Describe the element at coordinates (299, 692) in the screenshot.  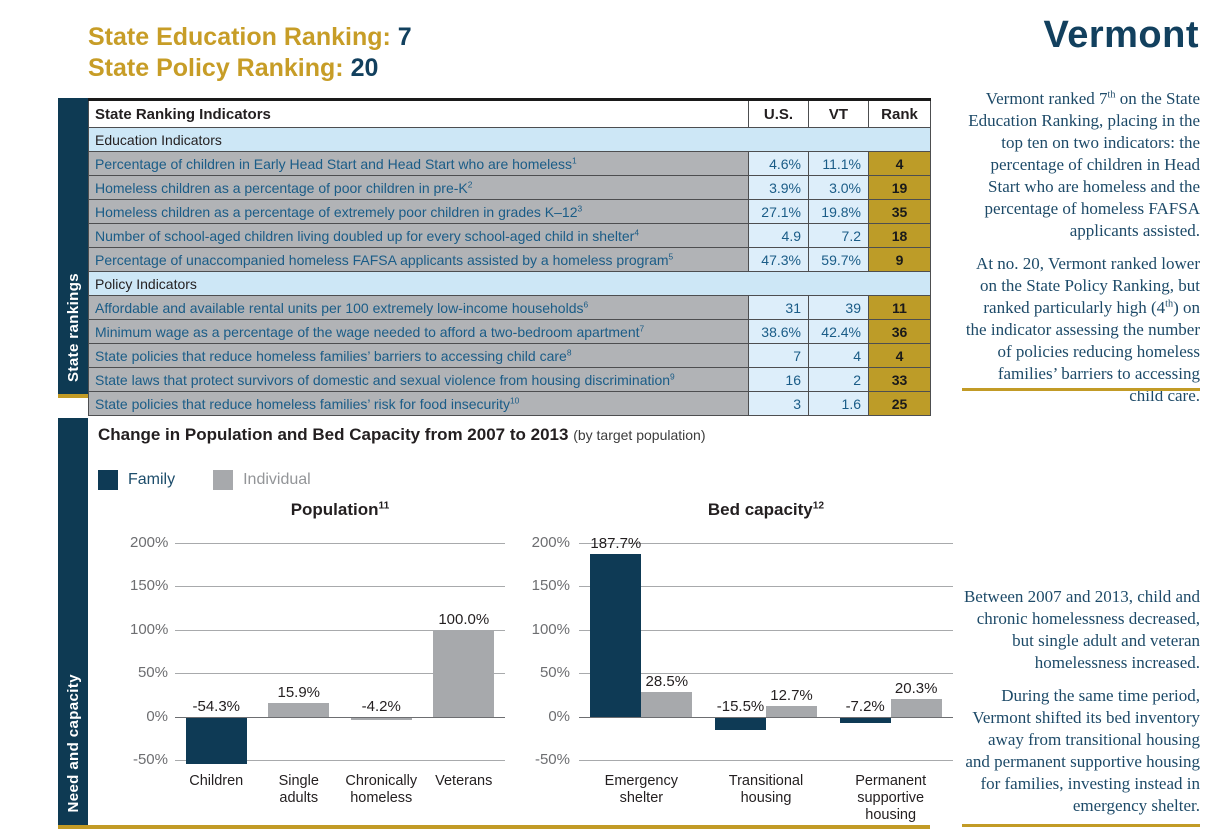
I see `bar-value-label: 15.9%` at that location.